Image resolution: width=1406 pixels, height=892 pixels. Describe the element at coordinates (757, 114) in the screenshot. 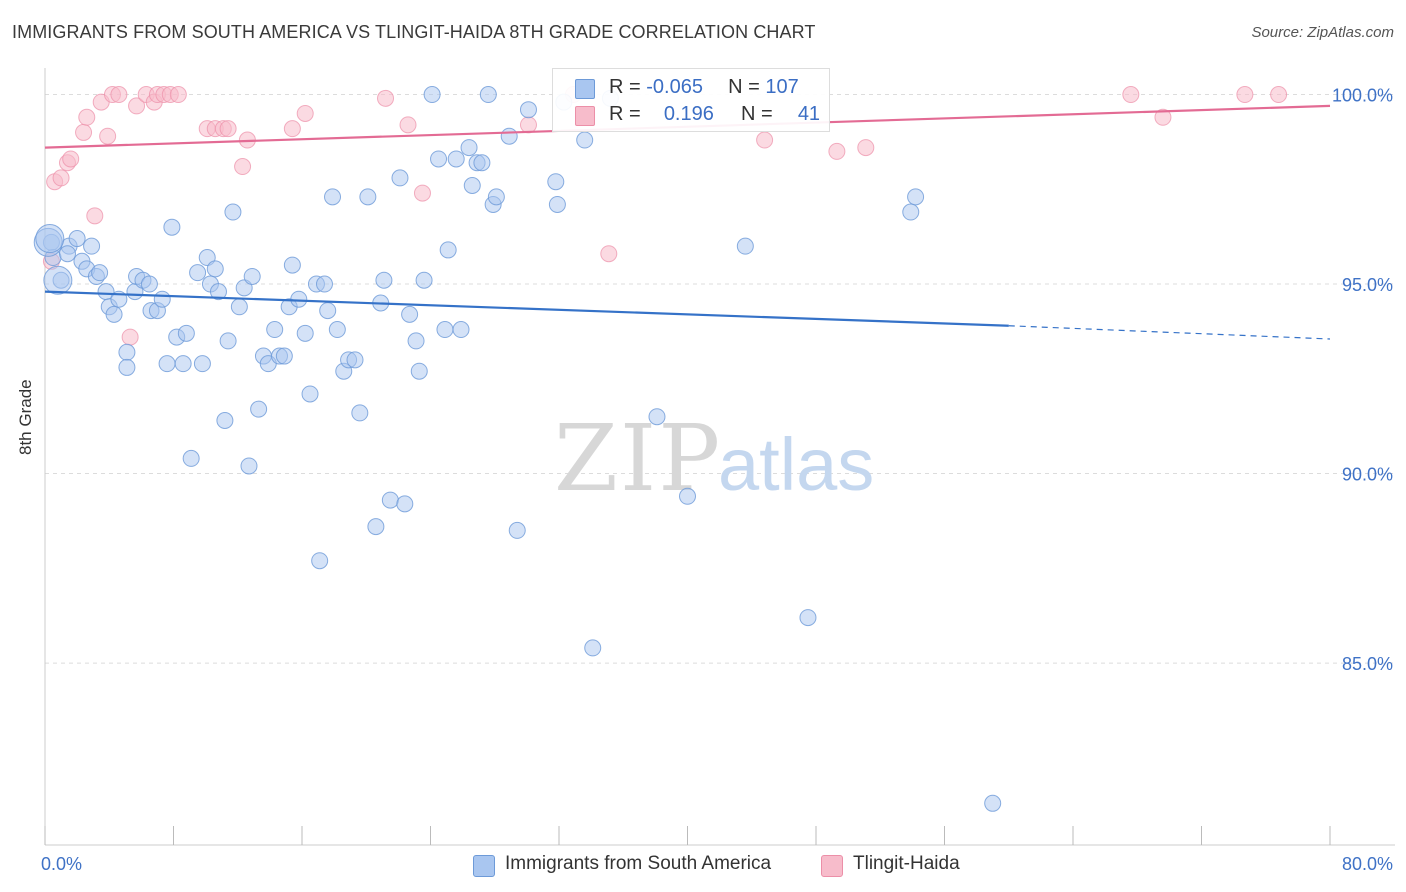

I see `n-label: N =` at that location.